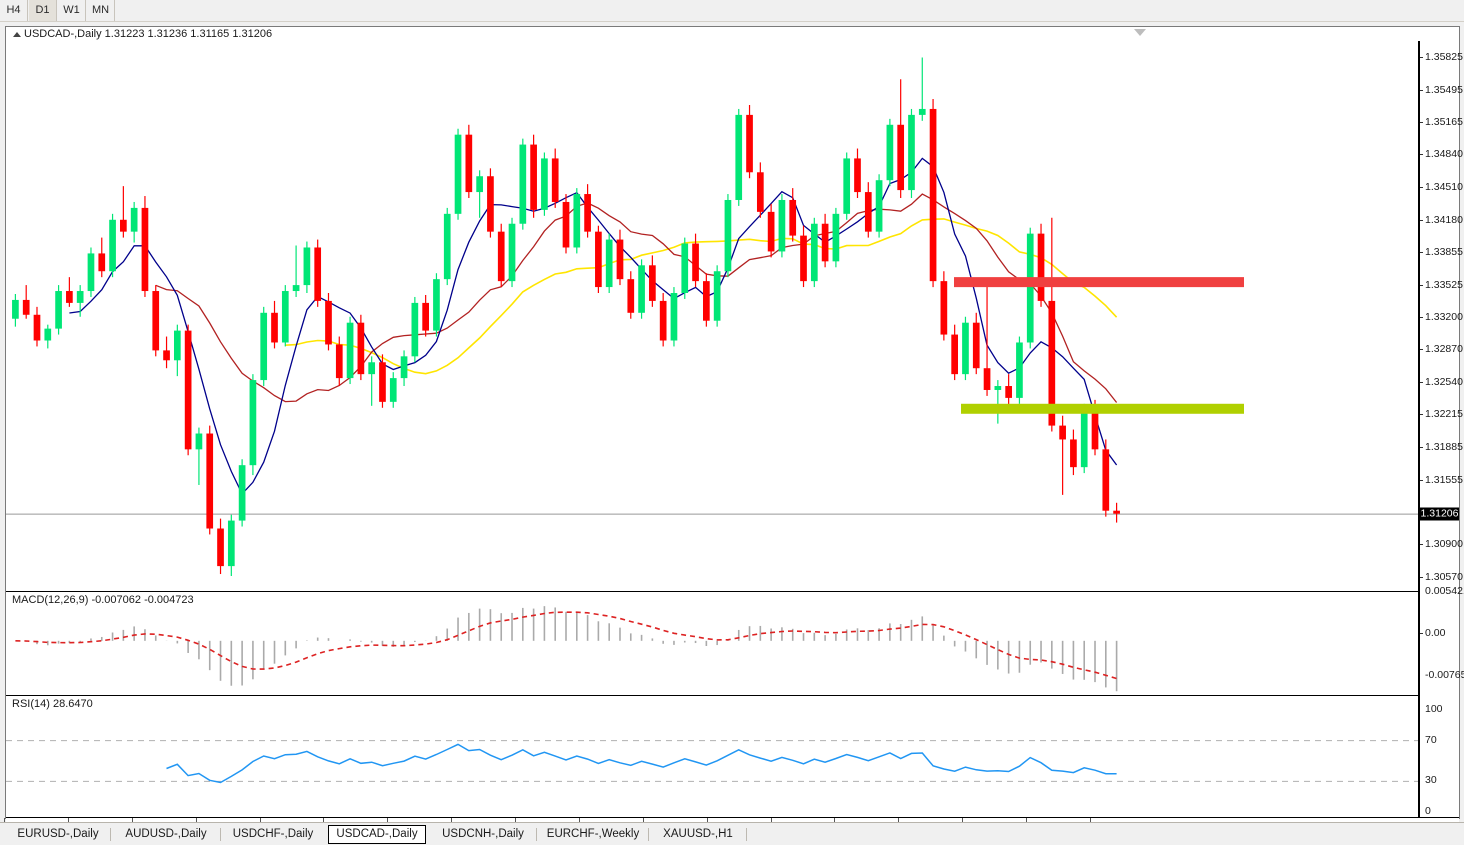 The width and height of the screenshot is (1464, 845). I want to click on rsi-plot, so click(712, 762).